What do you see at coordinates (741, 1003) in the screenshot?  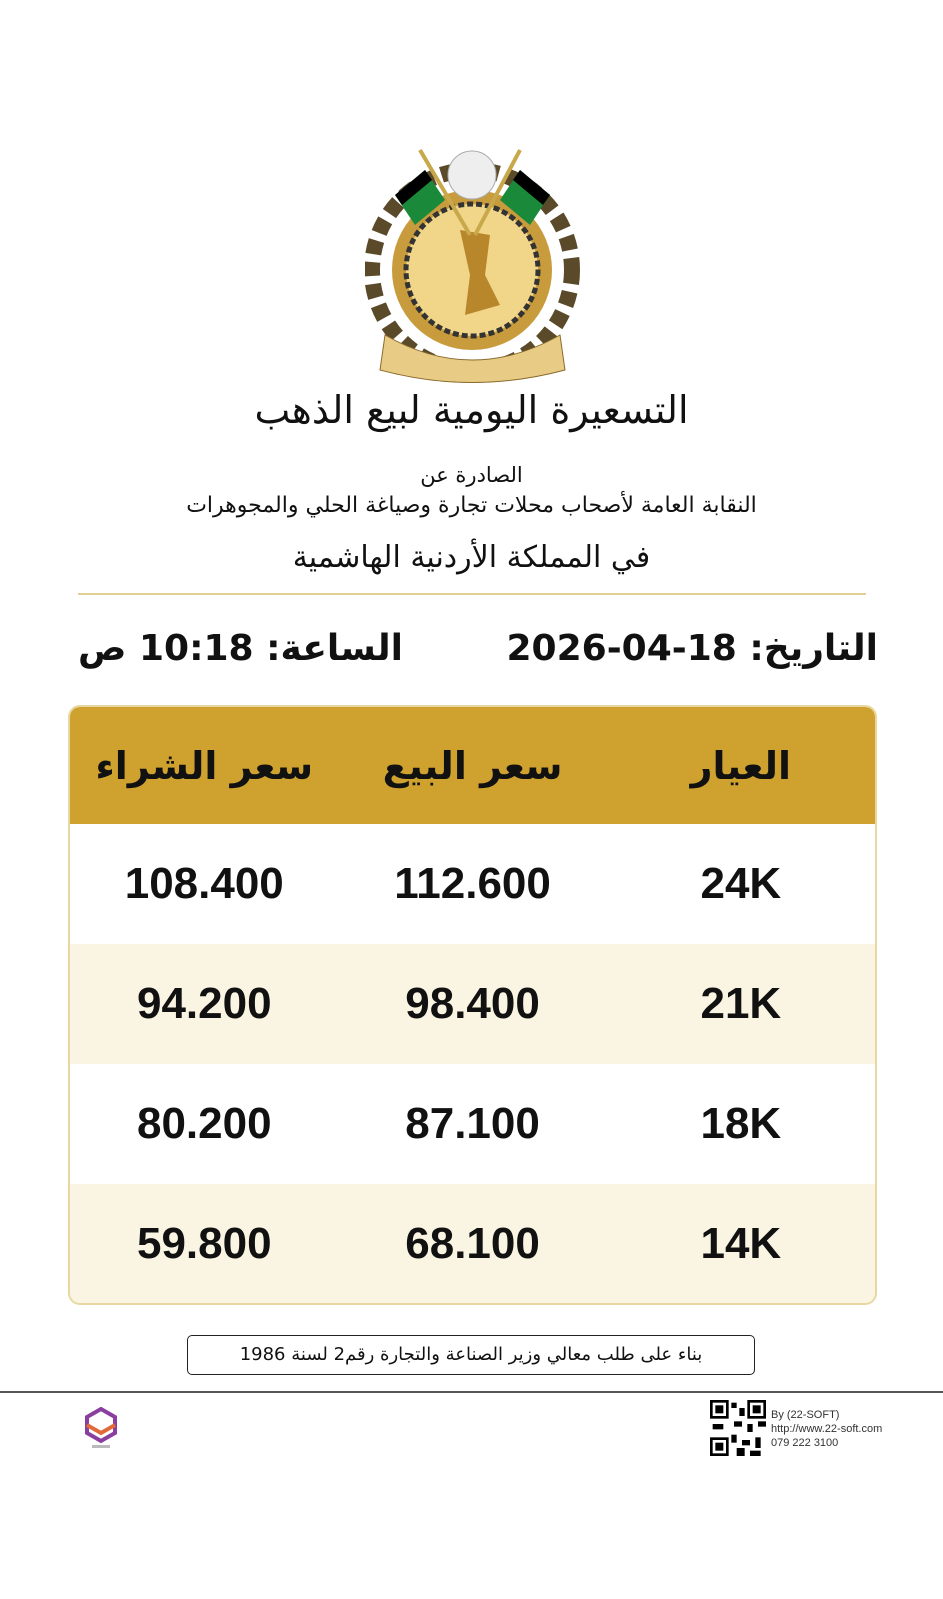 I see `karat-cell: 21K` at bounding box center [741, 1003].